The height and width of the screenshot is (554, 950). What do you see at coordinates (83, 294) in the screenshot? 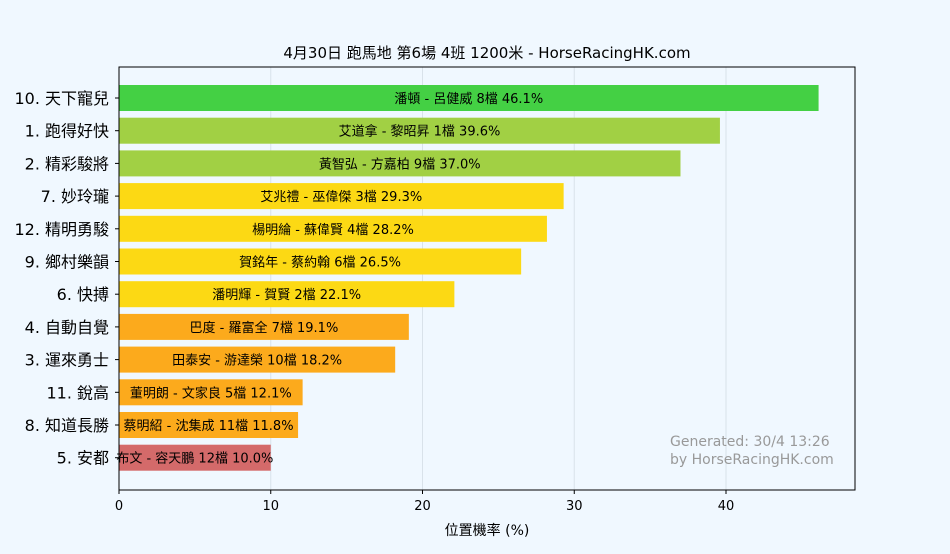
I see `category-label: 6. 快搏` at bounding box center [83, 294].